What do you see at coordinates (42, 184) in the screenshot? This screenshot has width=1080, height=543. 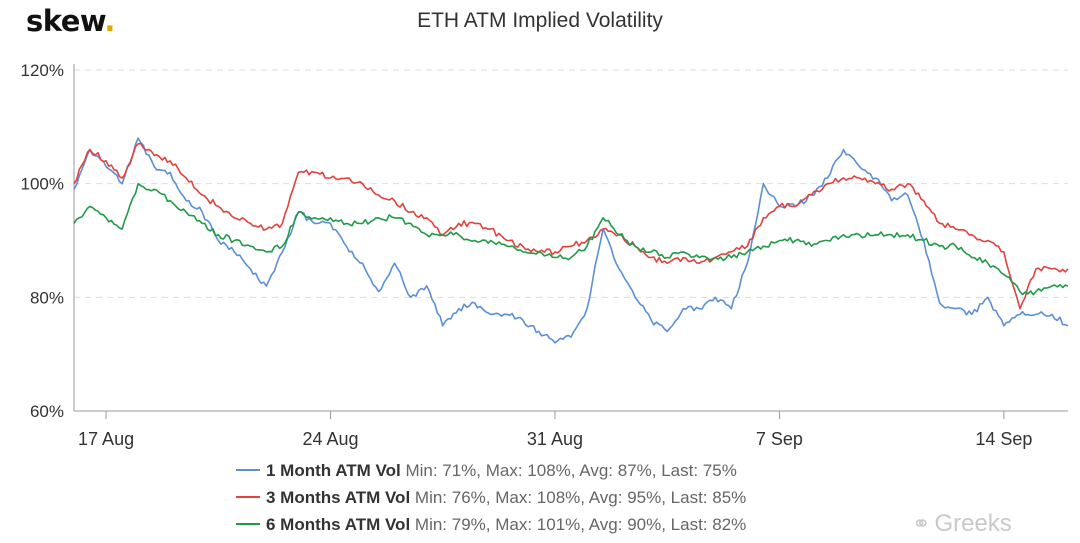 I see `y-tick-label: 100%` at bounding box center [42, 184].